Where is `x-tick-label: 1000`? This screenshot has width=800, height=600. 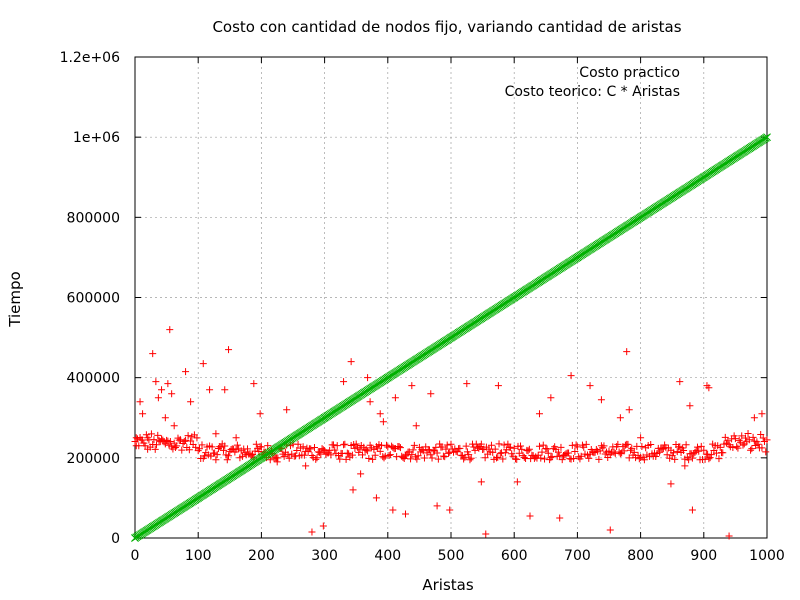
x-tick-label: 1000 is located at coordinates (767, 556).